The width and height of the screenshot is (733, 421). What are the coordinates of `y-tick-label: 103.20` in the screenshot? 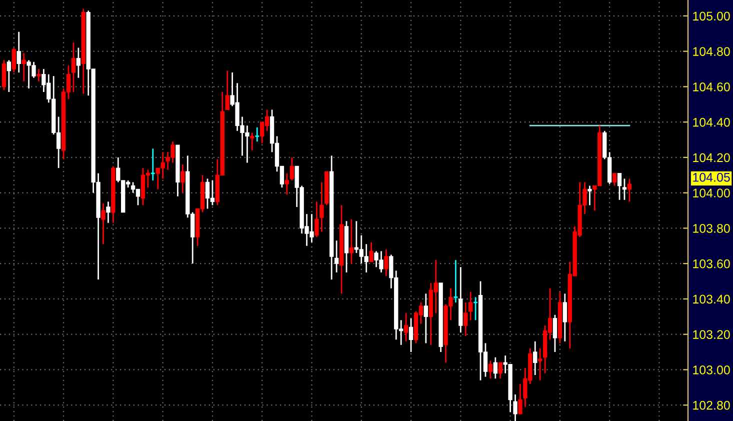 It's located at (711, 334).